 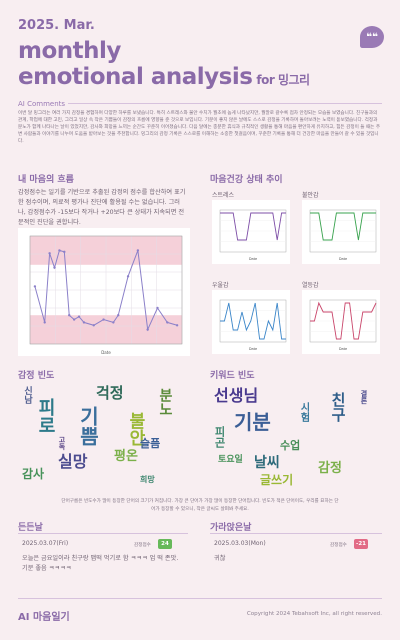 What do you see at coordinates (56, 25) in the screenshot?
I see `report-month: 2025. Mar.` at bounding box center [56, 25].